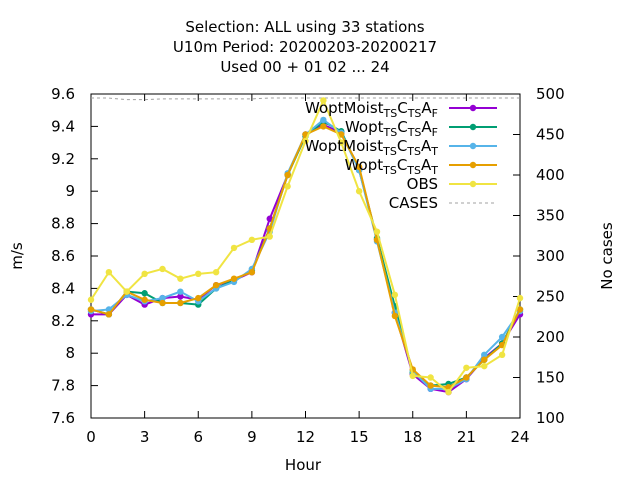 This screenshot has width=640, height=480. I want to click on y-tick-label: 8.2, so click(63, 321).